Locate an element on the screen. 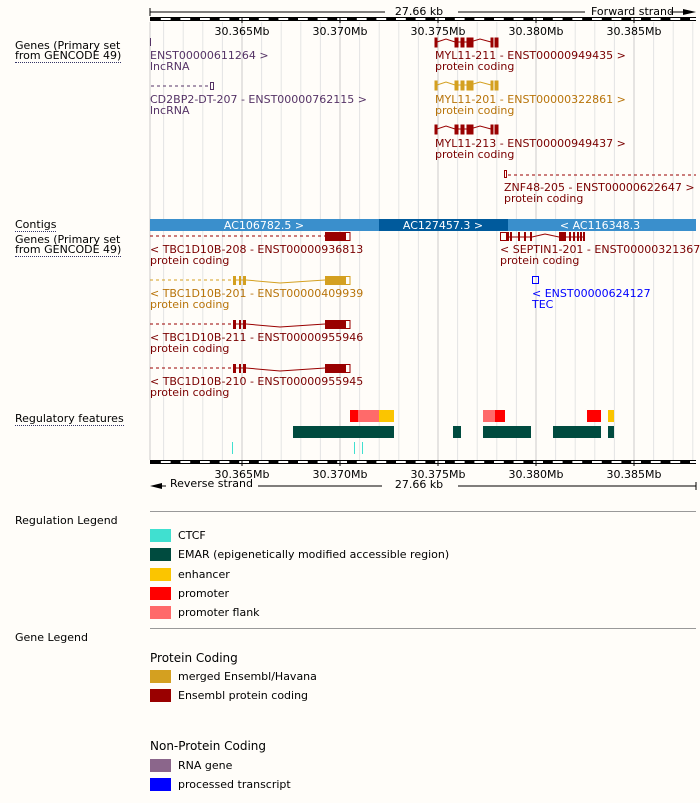  legend-label: enhancer is located at coordinates (204, 574).